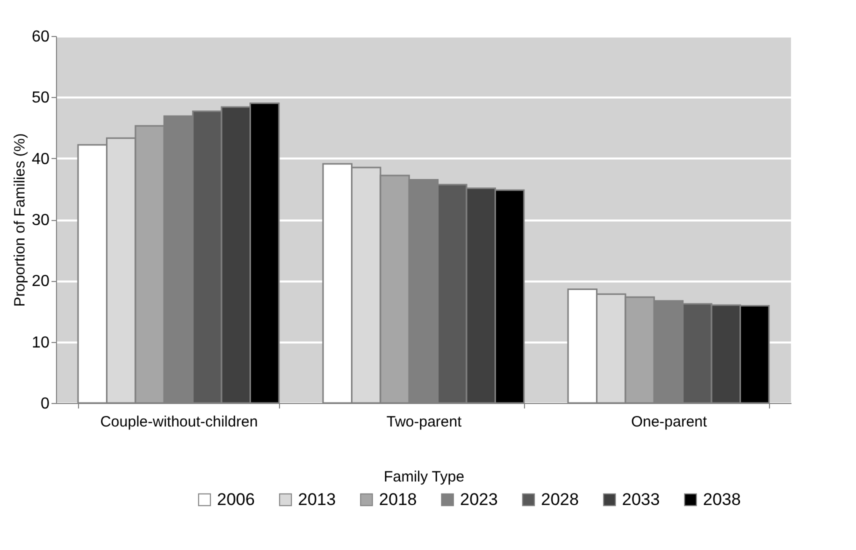 Image resolution: width=856 pixels, height=550 pixels. I want to click on x-tick-label: Couple-without-children, so click(179, 422).